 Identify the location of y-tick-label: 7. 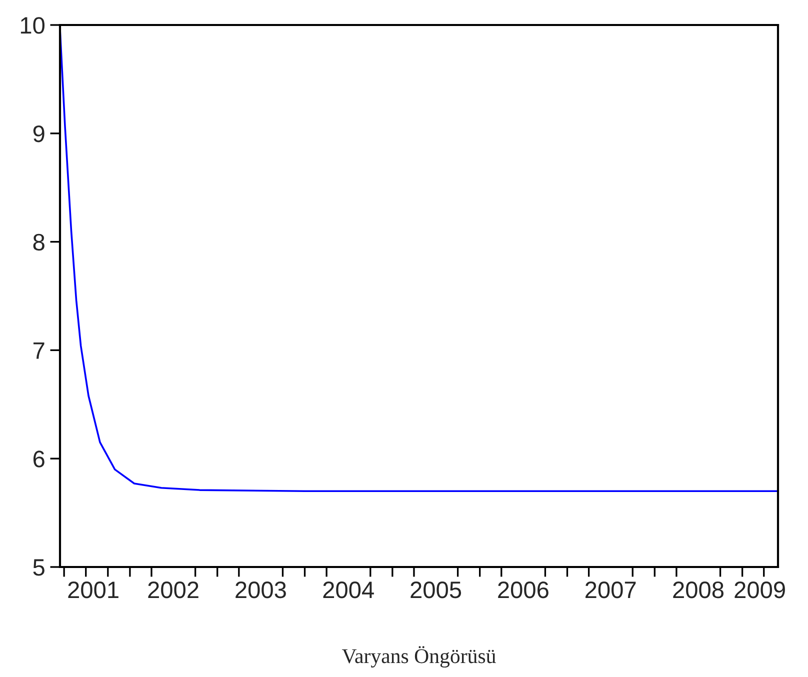
(38, 350).